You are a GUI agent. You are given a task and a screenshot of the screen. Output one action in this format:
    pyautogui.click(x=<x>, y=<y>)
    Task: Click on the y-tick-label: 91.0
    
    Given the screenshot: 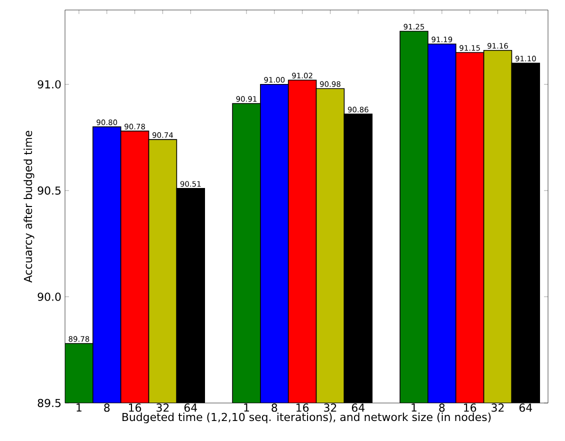 What is the action you would take?
    pyautogui.click(x=49, y=84)
    